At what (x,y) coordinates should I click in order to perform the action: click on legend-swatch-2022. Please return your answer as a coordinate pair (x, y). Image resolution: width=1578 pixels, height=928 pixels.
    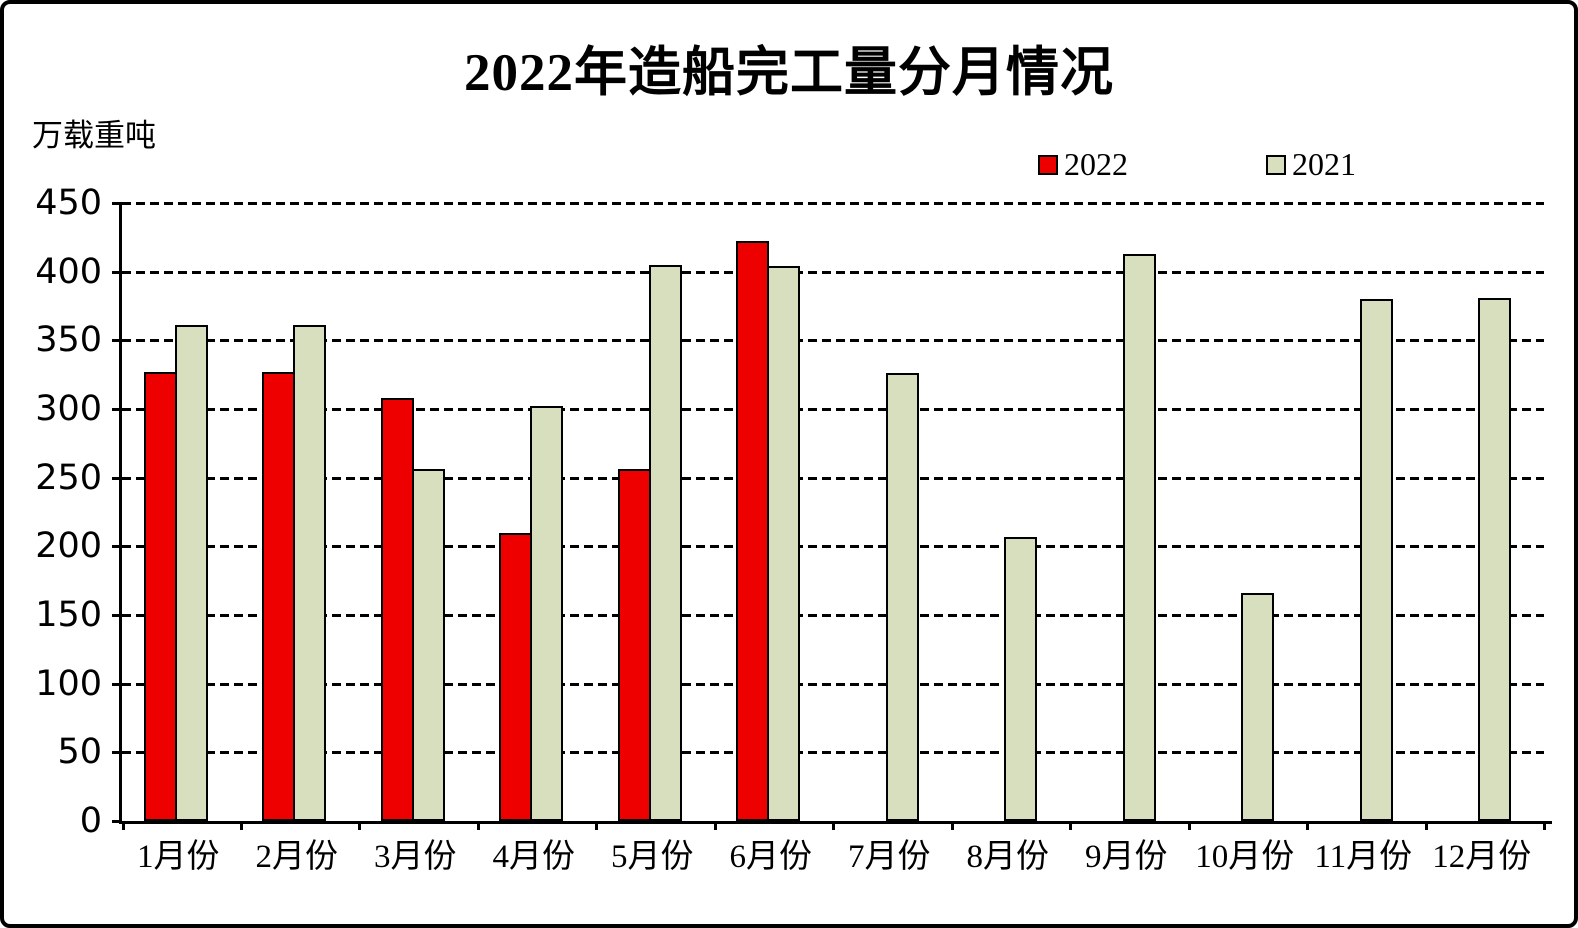
    Looking at the image, I should click on (1048, 164).